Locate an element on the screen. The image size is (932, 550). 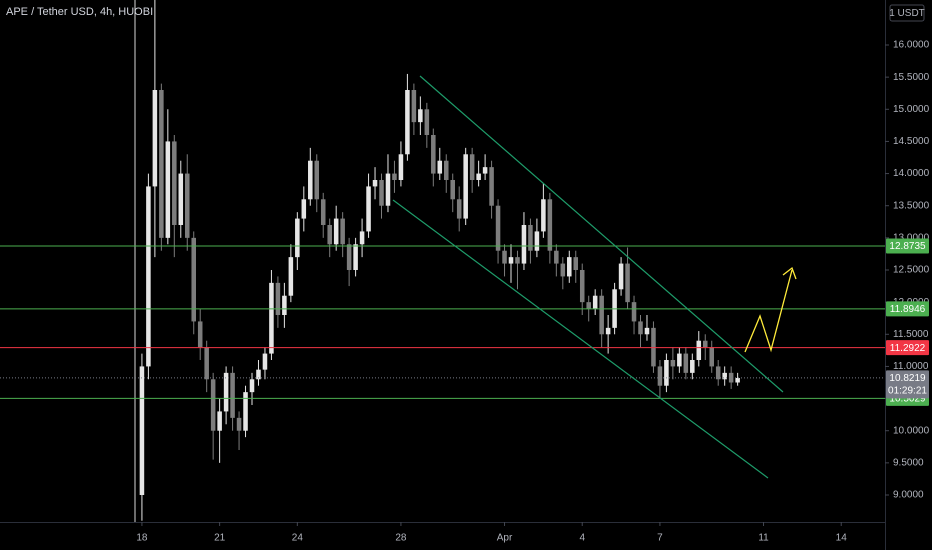
y-tick-label: 15.5000 is located at coordinates (911, 77).